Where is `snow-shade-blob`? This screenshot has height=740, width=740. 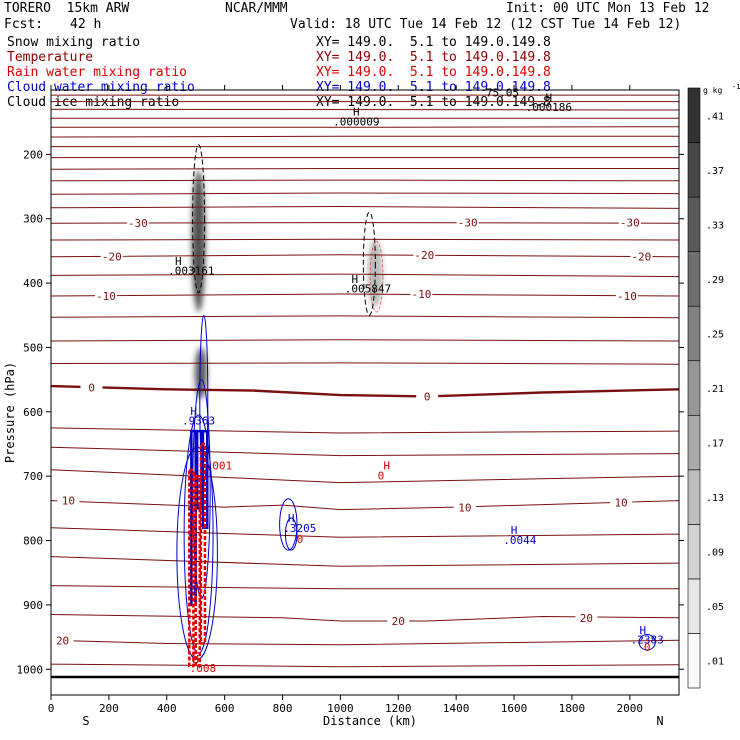
snow-shade-blob is located at coordinates (201, 373).